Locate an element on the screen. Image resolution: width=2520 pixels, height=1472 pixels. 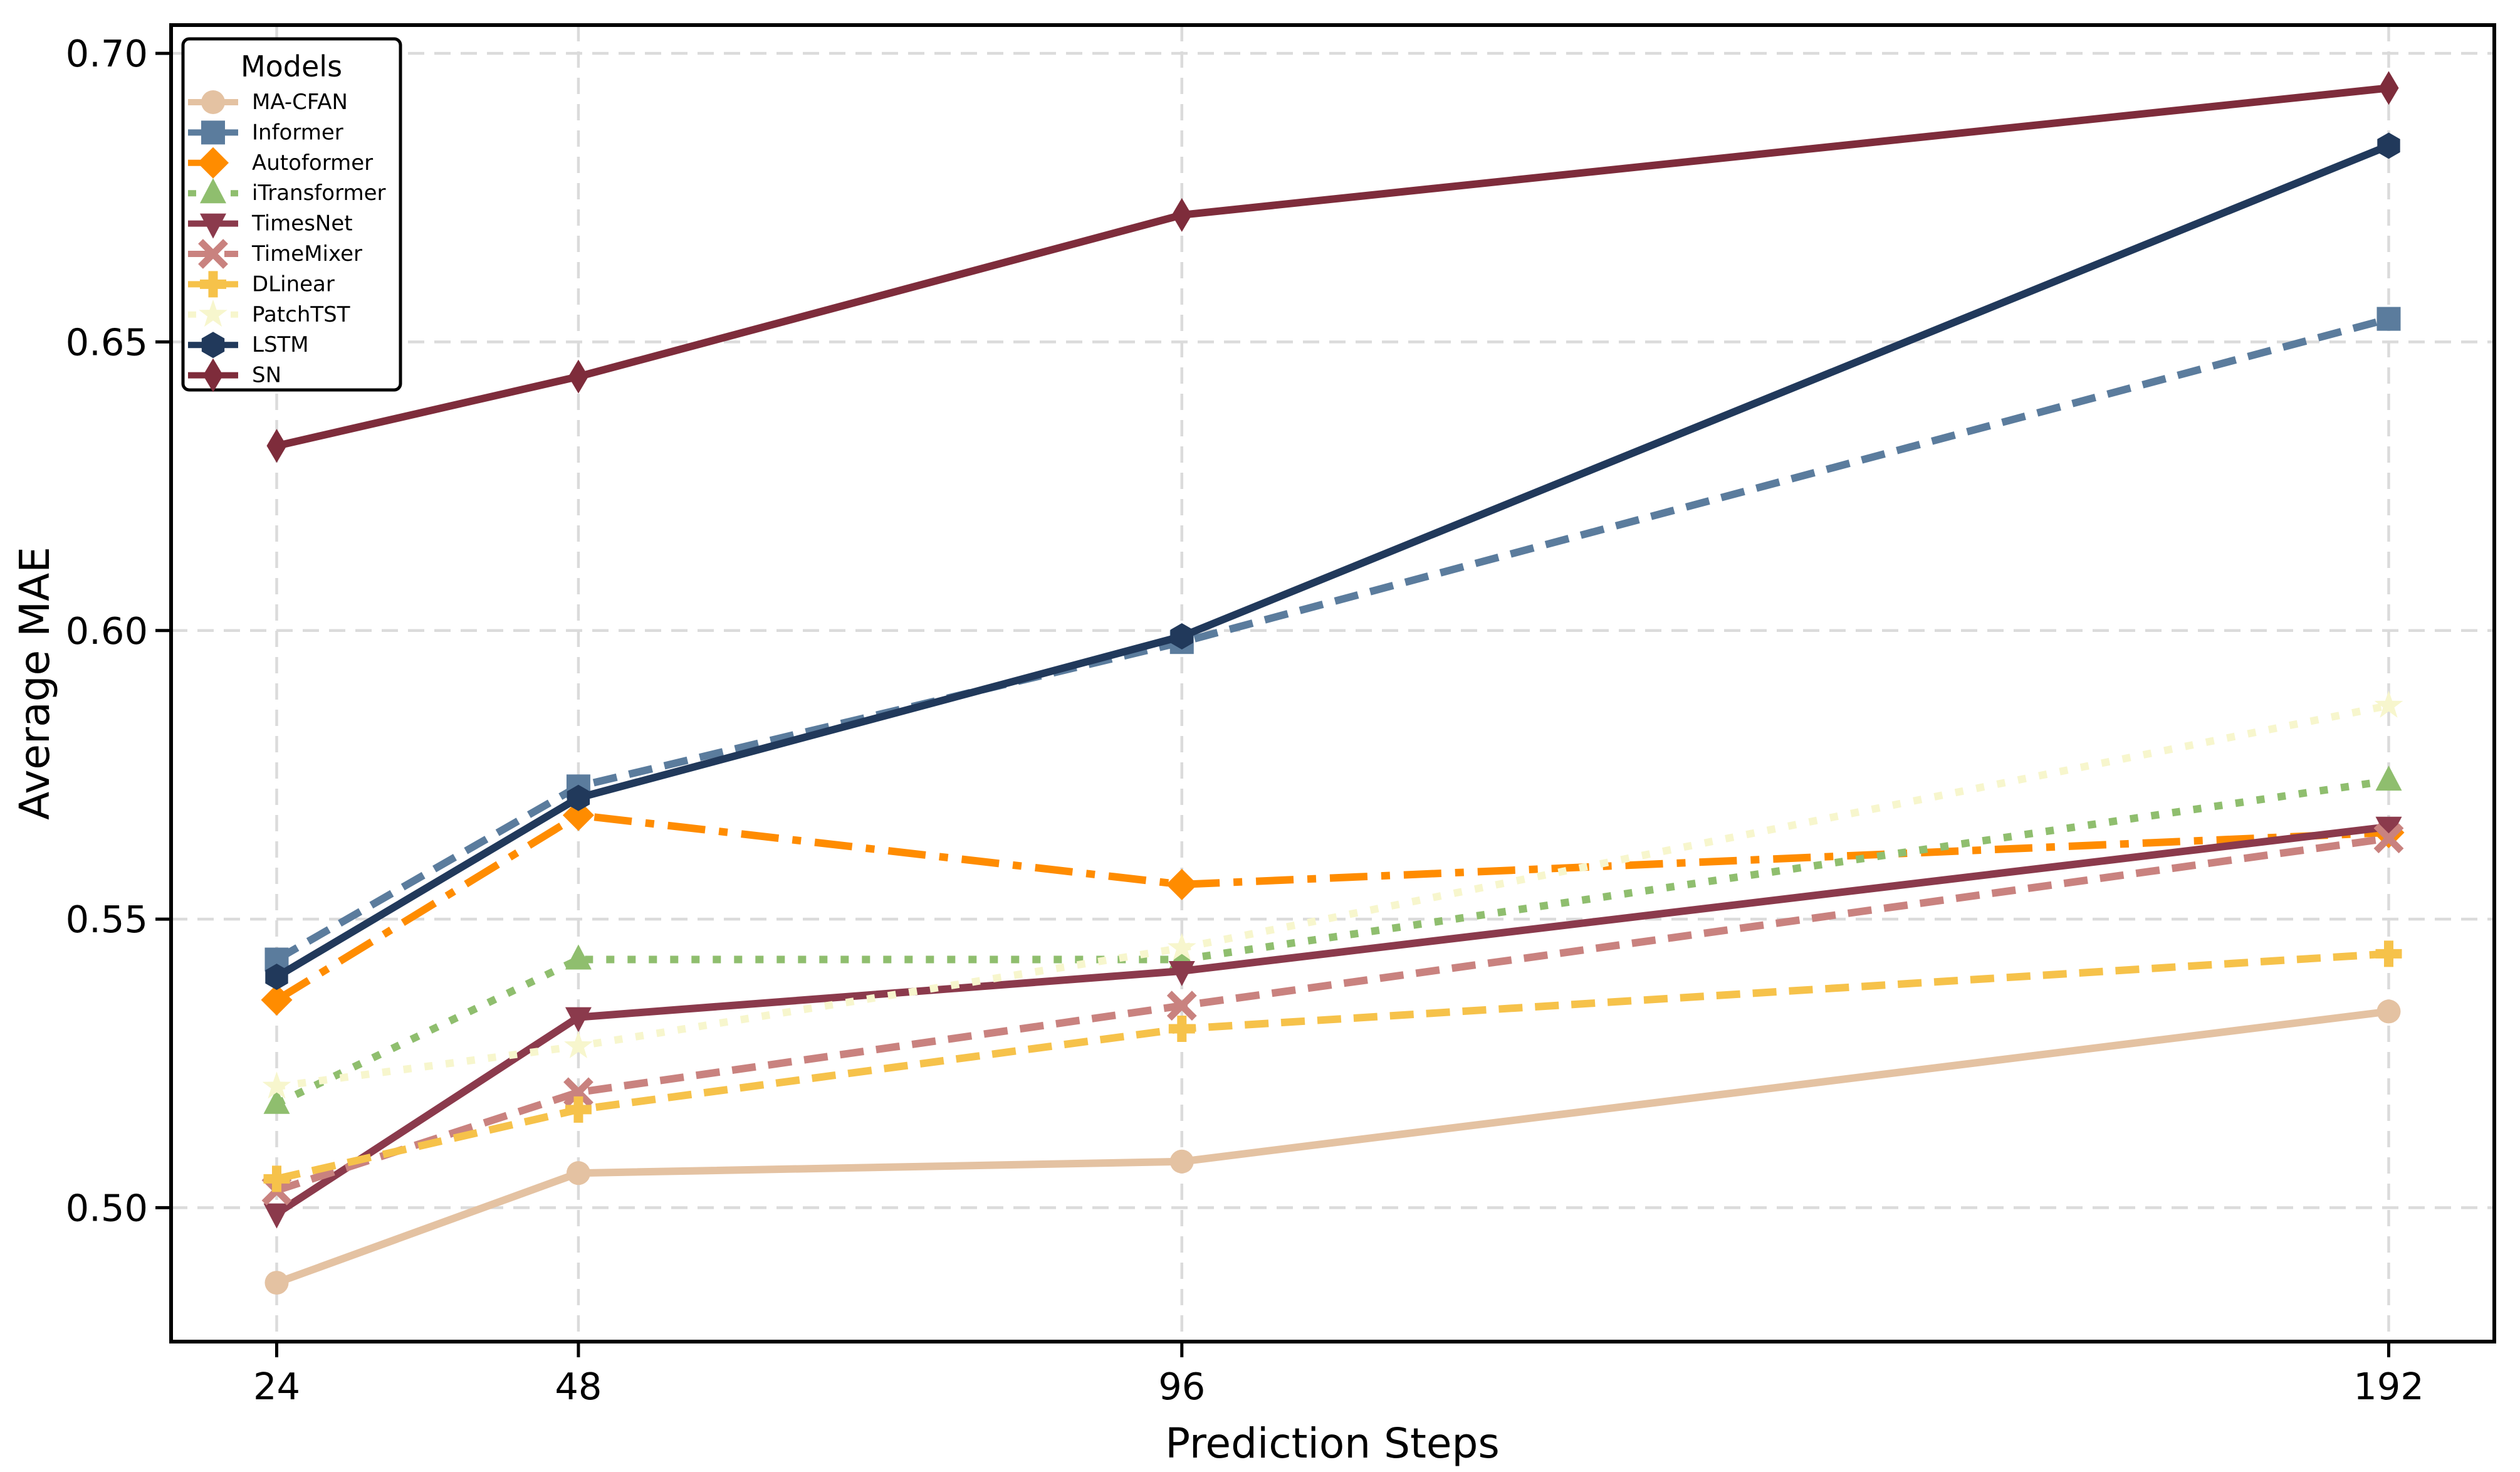
x-tick-label-24: 24 is located at coordinates (276, 1386).